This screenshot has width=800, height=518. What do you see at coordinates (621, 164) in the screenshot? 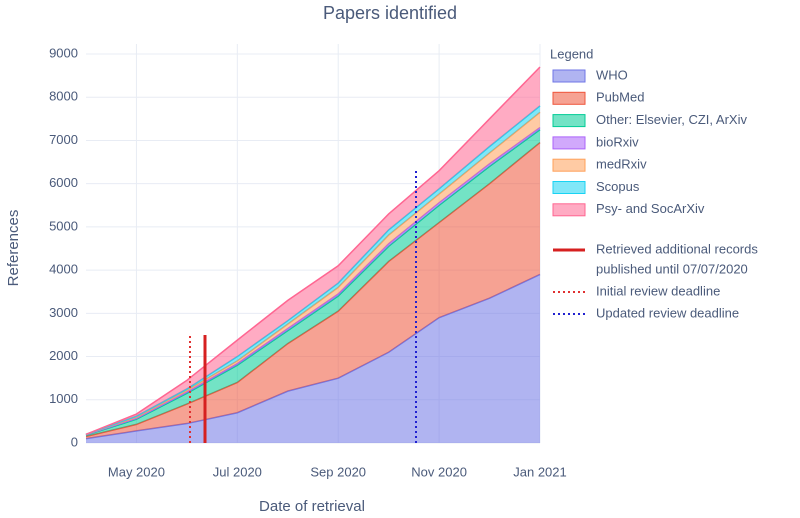
I see `legend-label: medRxiv` at bounding box center [621, 164].